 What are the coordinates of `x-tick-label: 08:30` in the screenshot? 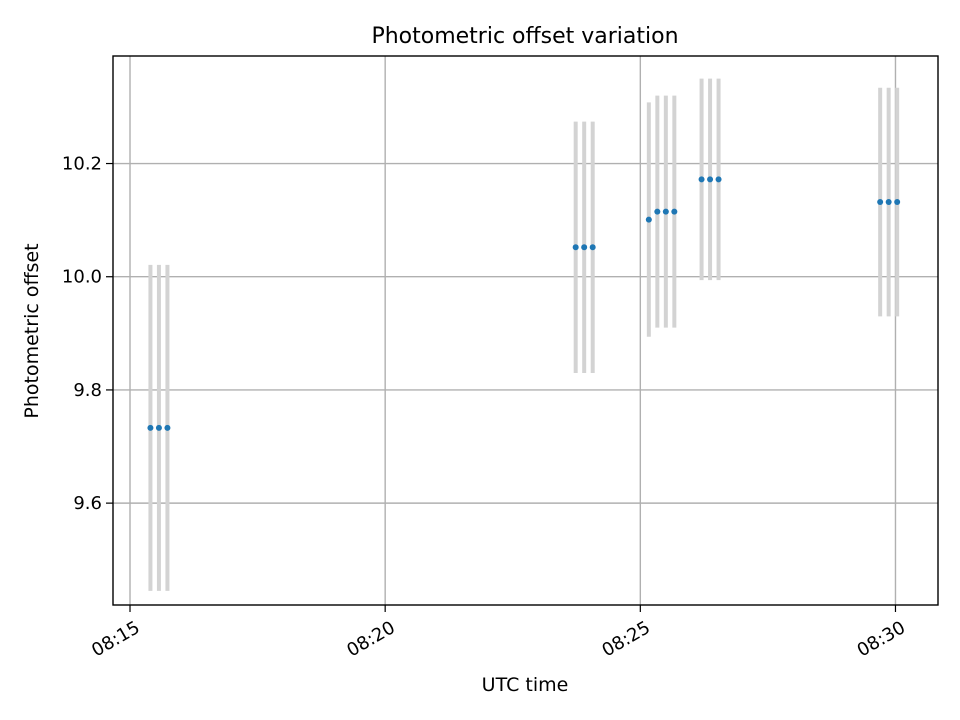 It's located at (881, 639).